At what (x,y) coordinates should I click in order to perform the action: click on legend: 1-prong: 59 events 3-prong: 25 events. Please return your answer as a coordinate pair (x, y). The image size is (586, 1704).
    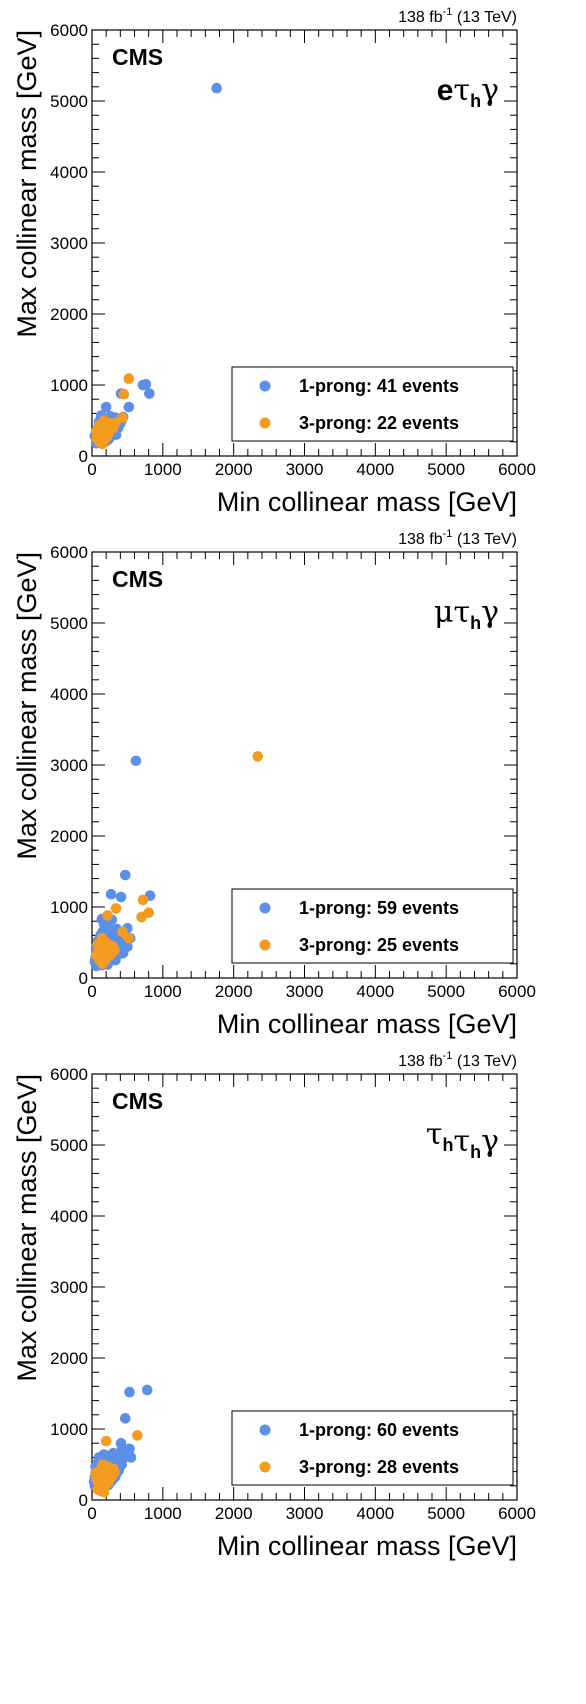
    Looking at the image, I should click on (372, 926).